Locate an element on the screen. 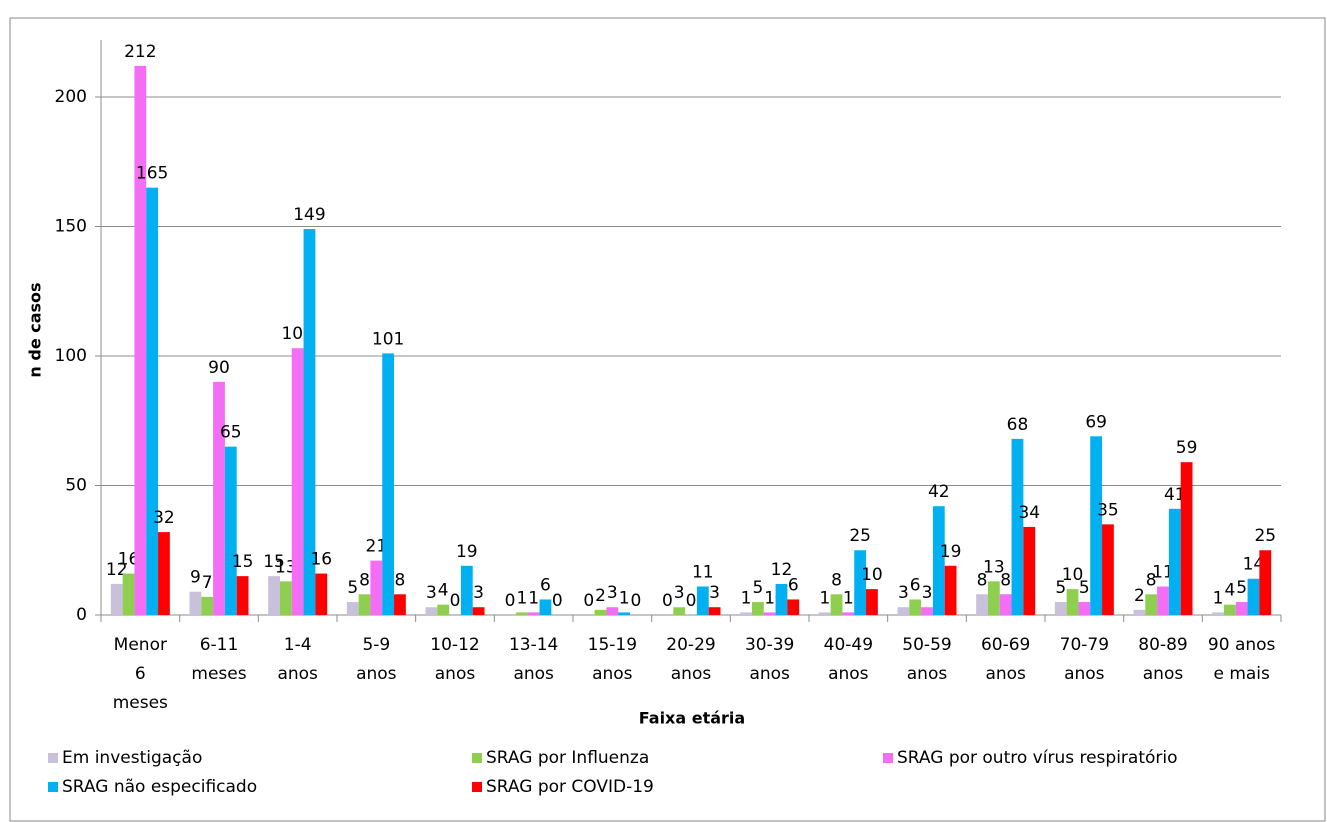 The image size is (1327, 822). value-label: 35 is located at coordinates (1108, 510).